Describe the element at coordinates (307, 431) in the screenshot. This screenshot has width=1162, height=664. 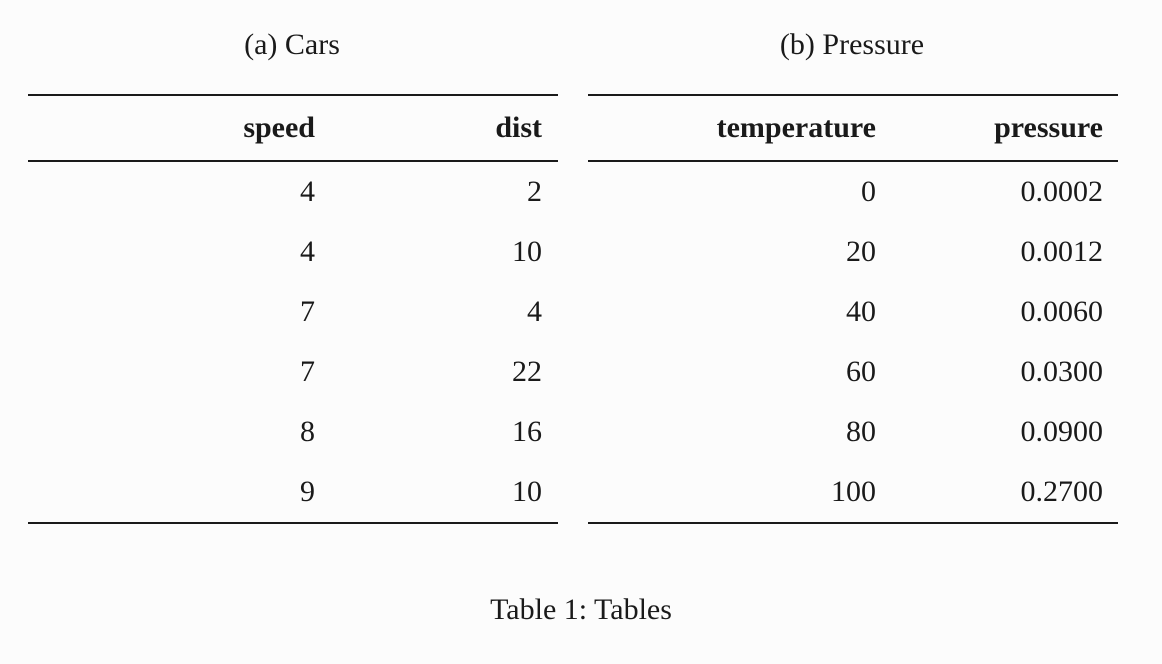
I see `cell-speed: 8` at that location.